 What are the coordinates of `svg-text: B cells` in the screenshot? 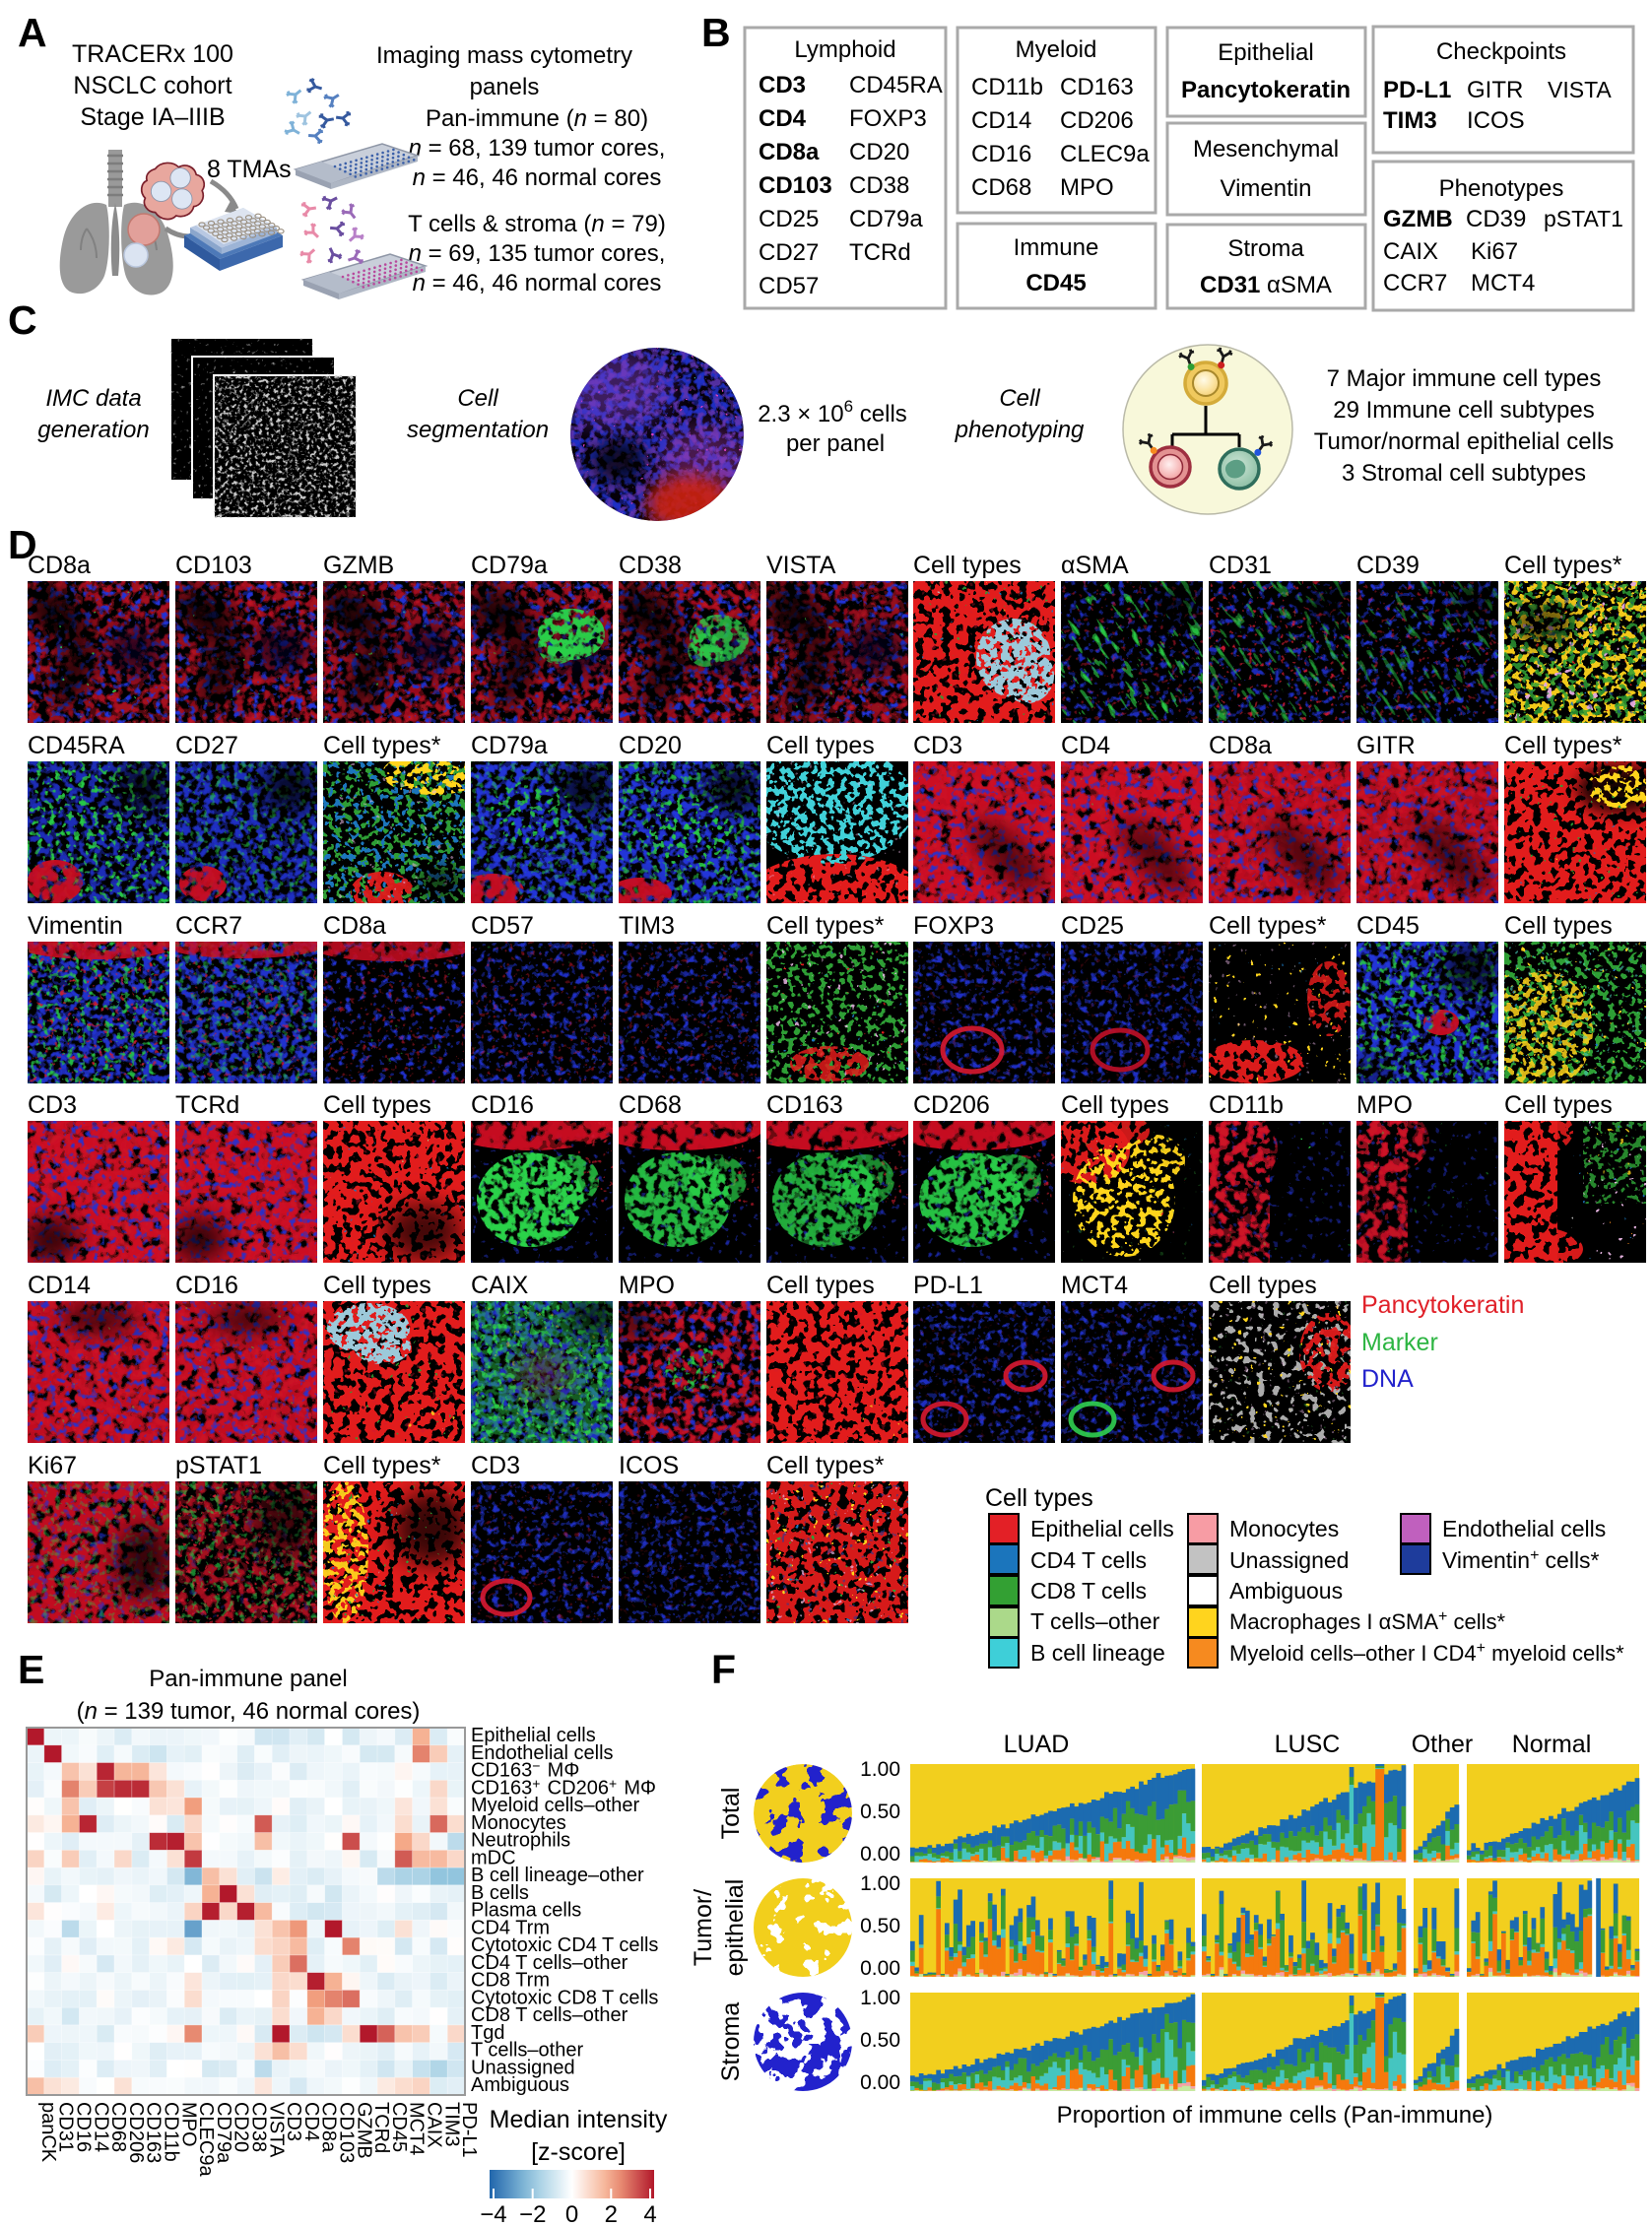 It's located at (500, 1893).